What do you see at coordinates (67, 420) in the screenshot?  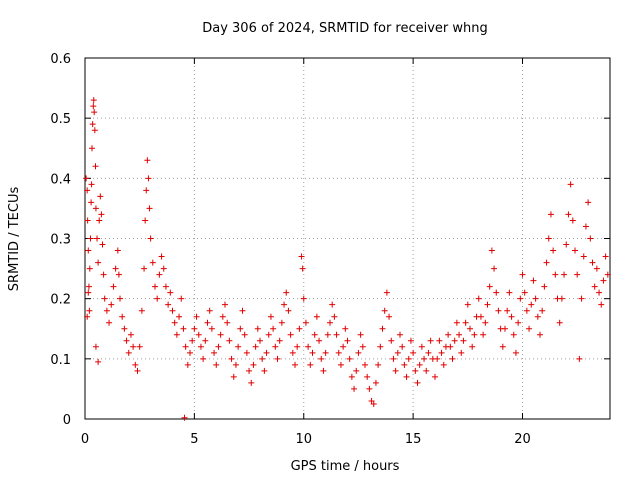 I see `y-tick-label: 0` at bounding box center [67, 420].